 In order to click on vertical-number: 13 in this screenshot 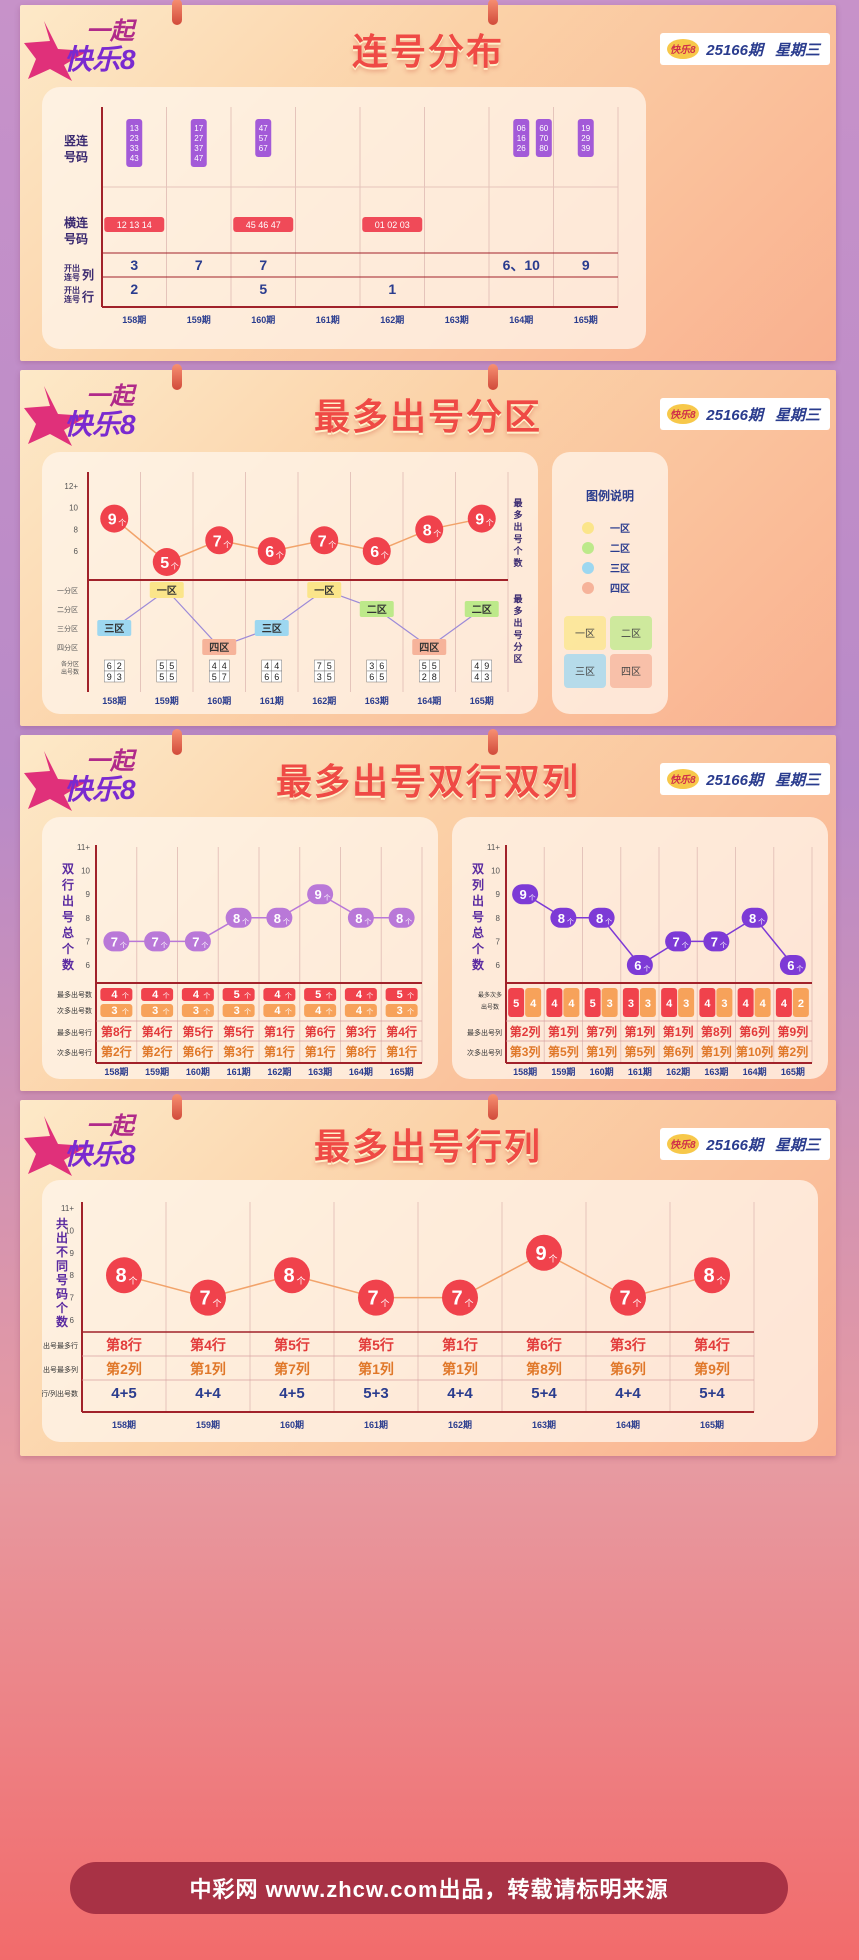, I will do `click(134, 128)`.